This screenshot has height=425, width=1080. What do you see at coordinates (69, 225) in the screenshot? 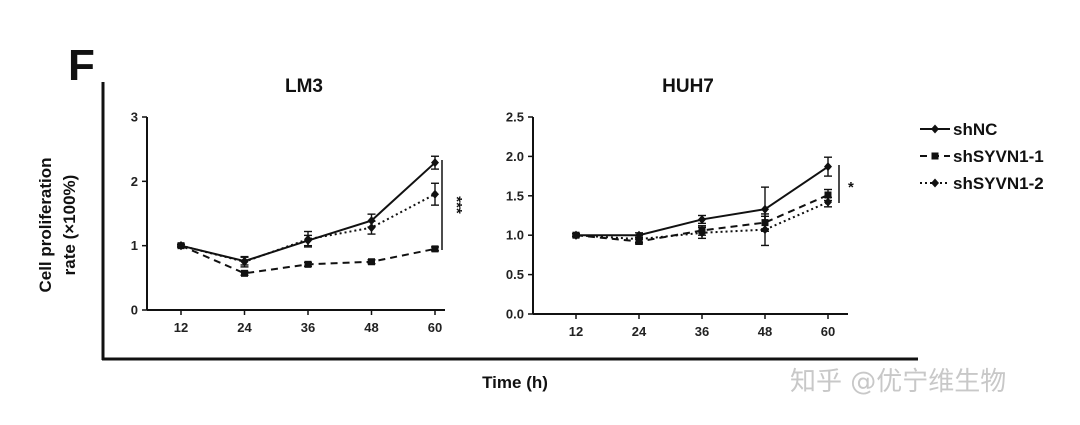
I see `y-axis-label-line2: rate (×100%)` at bounding box center [69, 225].